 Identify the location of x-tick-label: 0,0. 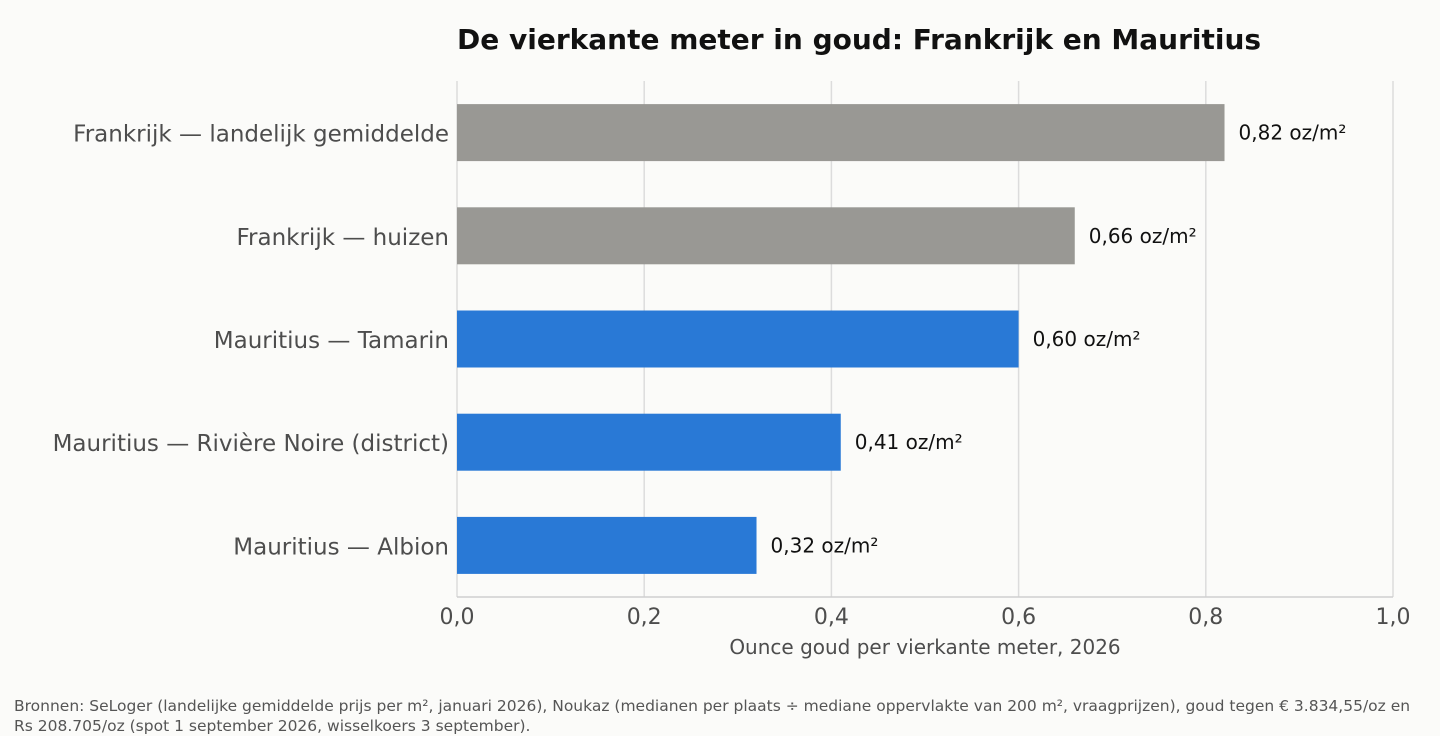
(457, 617).